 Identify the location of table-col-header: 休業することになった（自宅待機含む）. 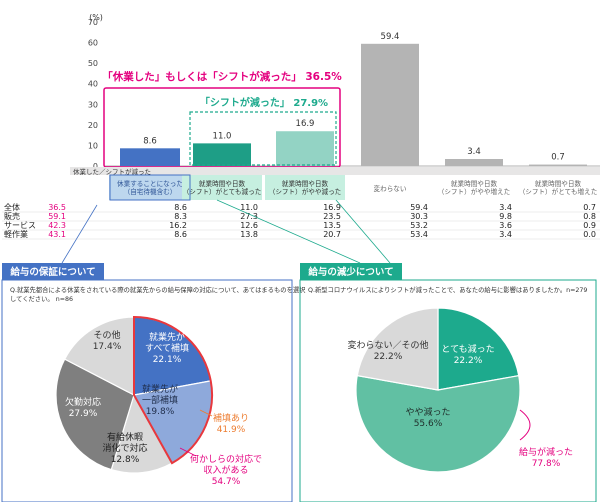
(150, 187).